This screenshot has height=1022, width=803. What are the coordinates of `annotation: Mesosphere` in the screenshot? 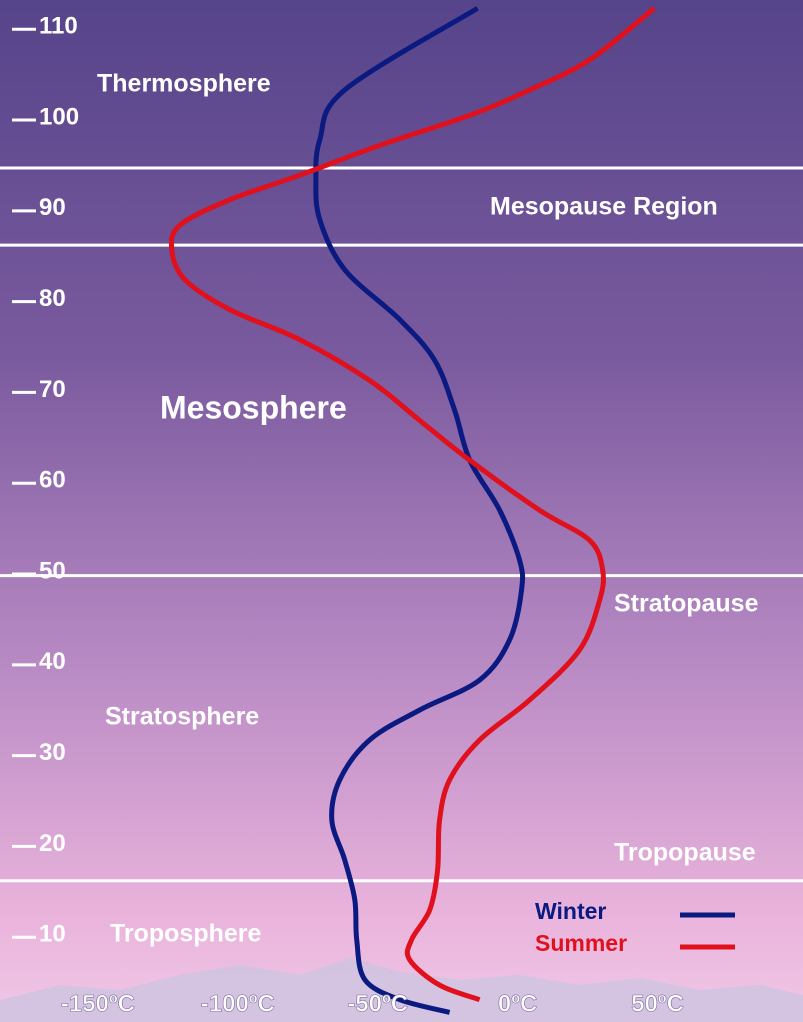 It's located at (253, 407).